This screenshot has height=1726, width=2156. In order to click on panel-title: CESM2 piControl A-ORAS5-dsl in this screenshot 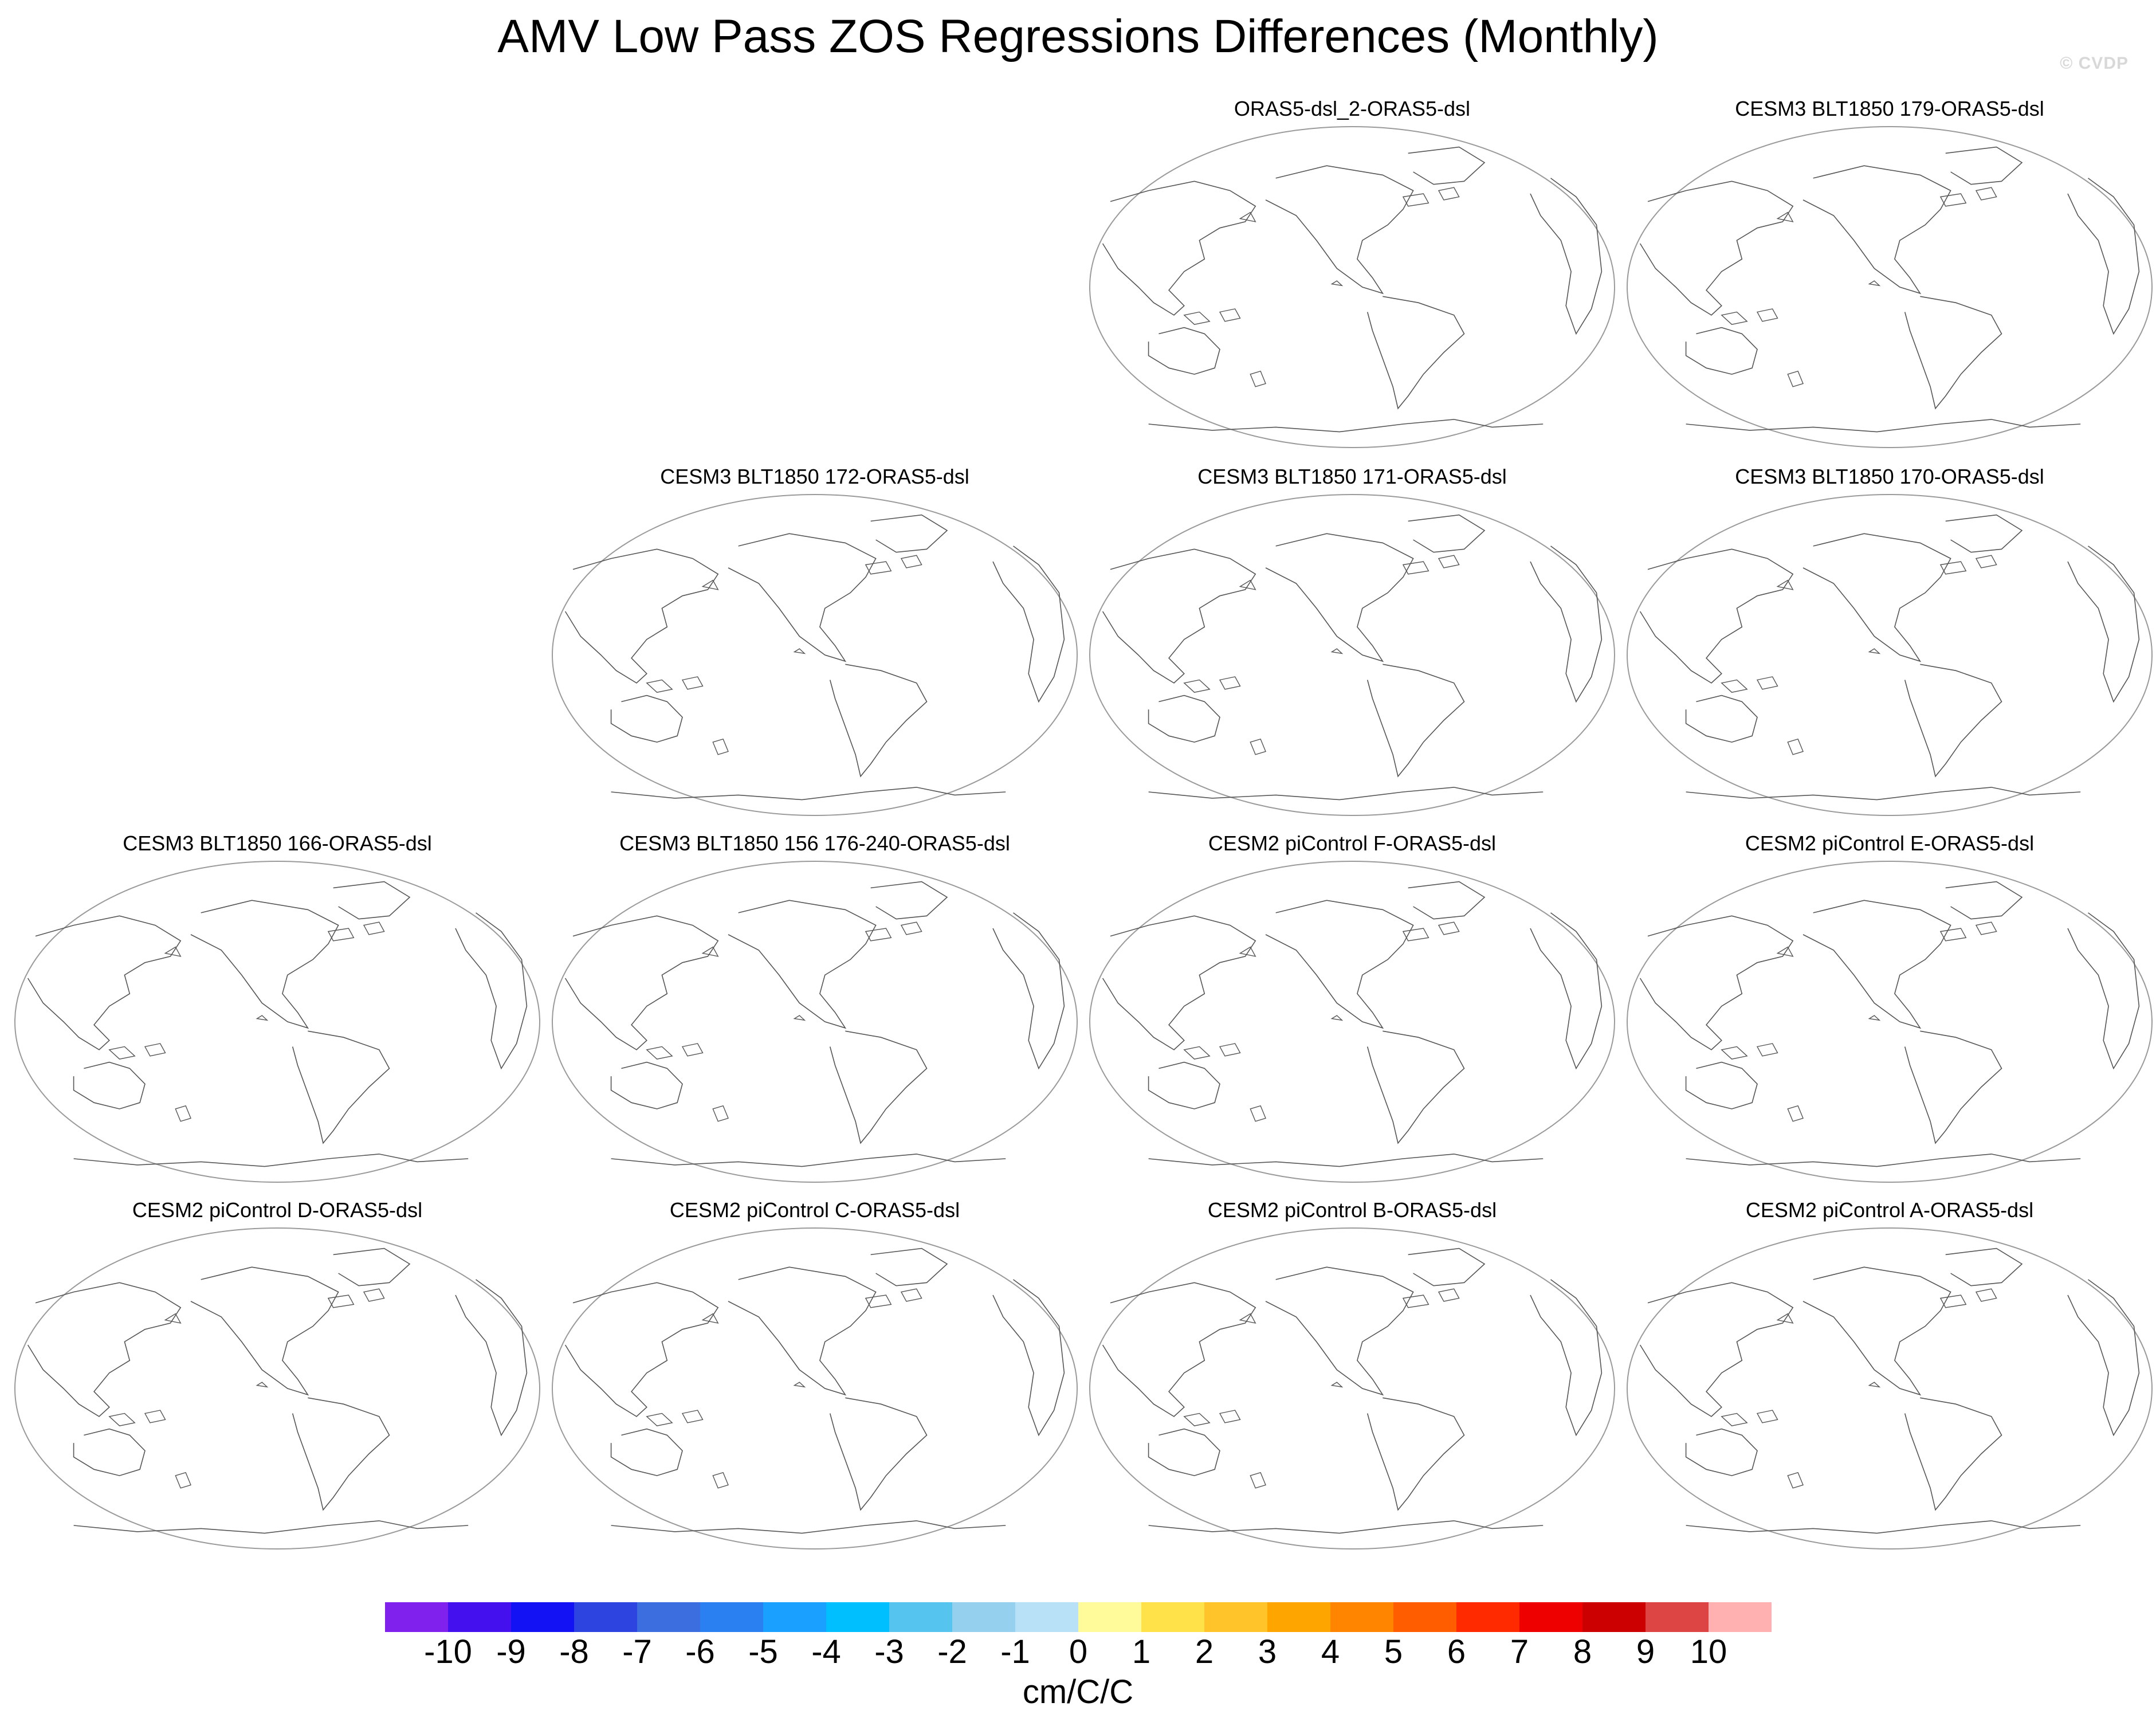, I will do `click(1889, 1210)`.